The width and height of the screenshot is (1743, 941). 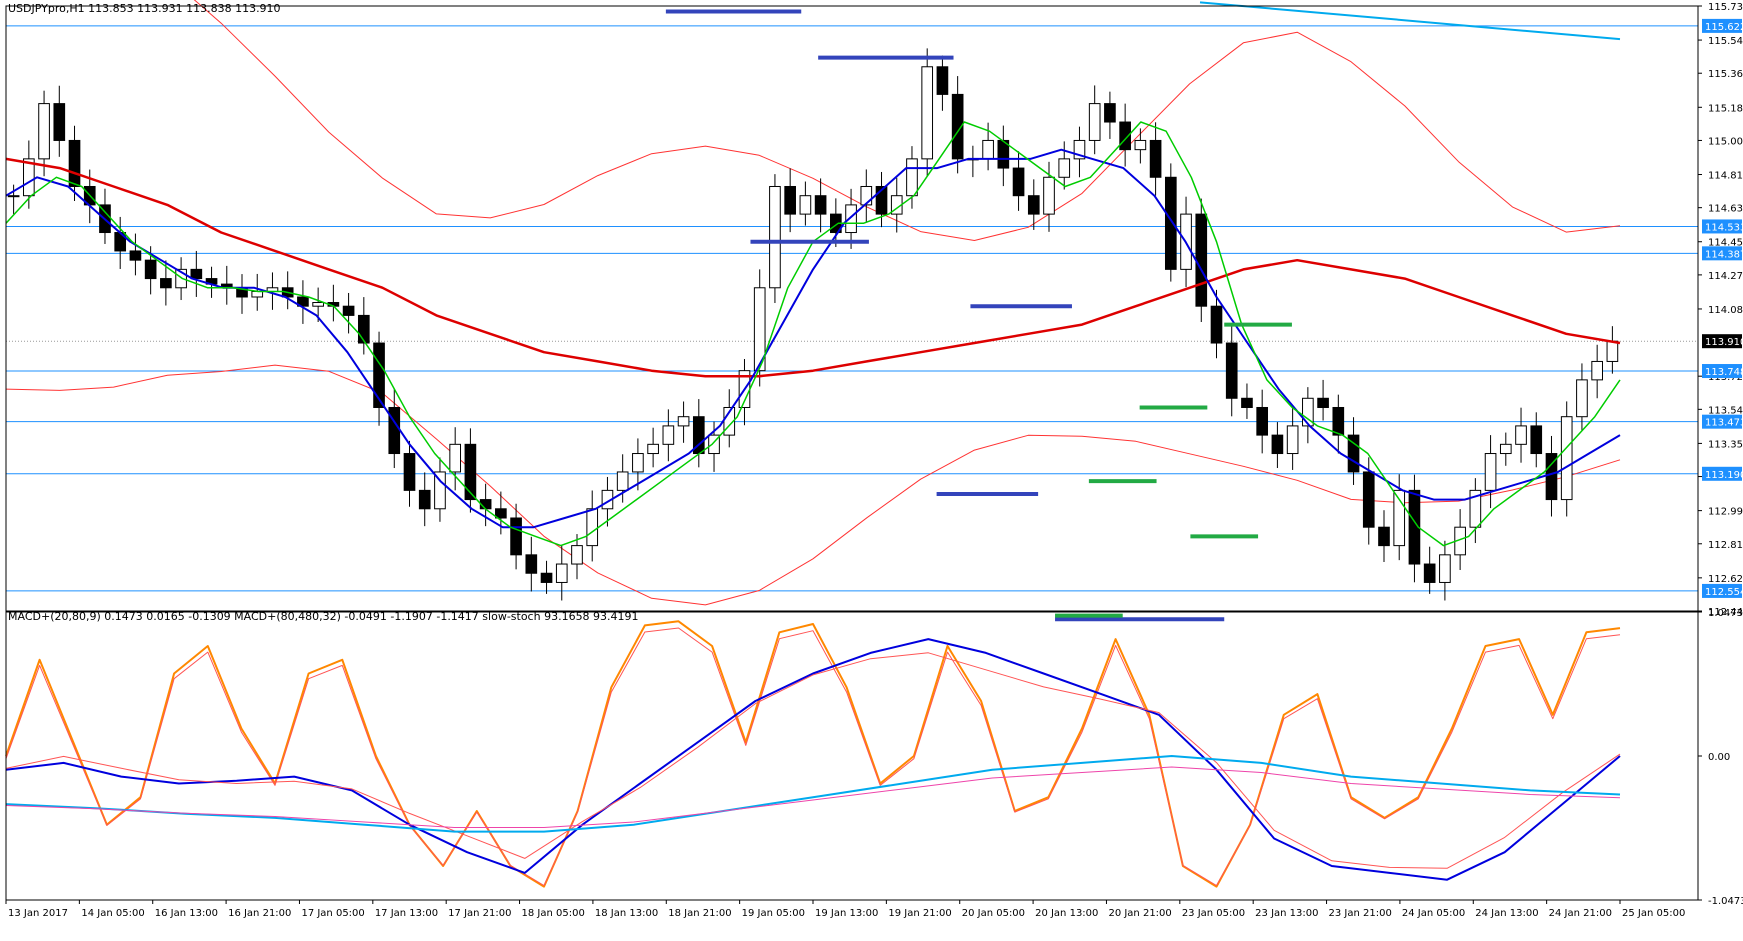 What do you see at coordinates (1725, 310) in the screenshot?
I see `price-axis-label: 114.085` at bounding box center [1725, 310].